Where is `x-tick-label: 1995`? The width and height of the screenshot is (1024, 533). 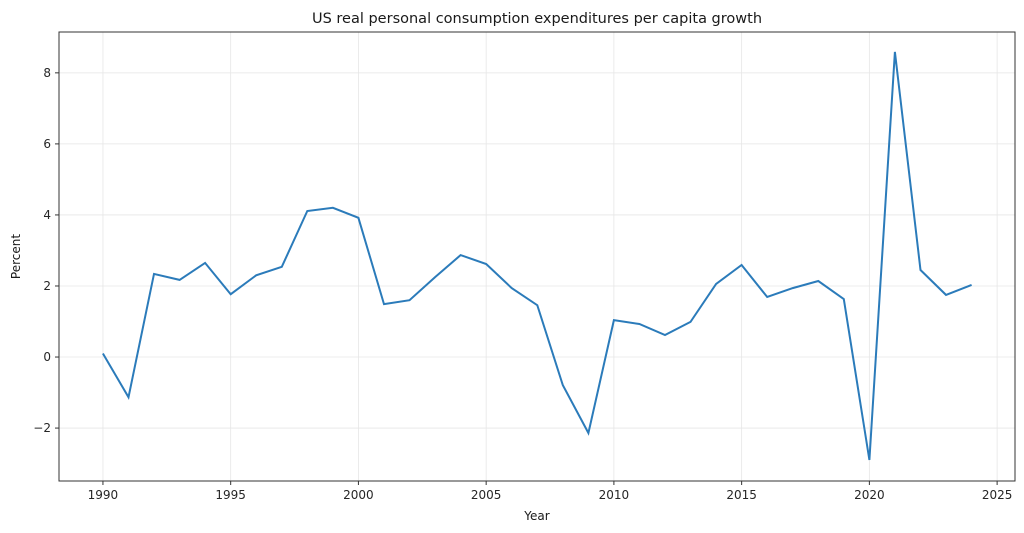
x-tick-label: 1995 is located at coordinates (230, 495).